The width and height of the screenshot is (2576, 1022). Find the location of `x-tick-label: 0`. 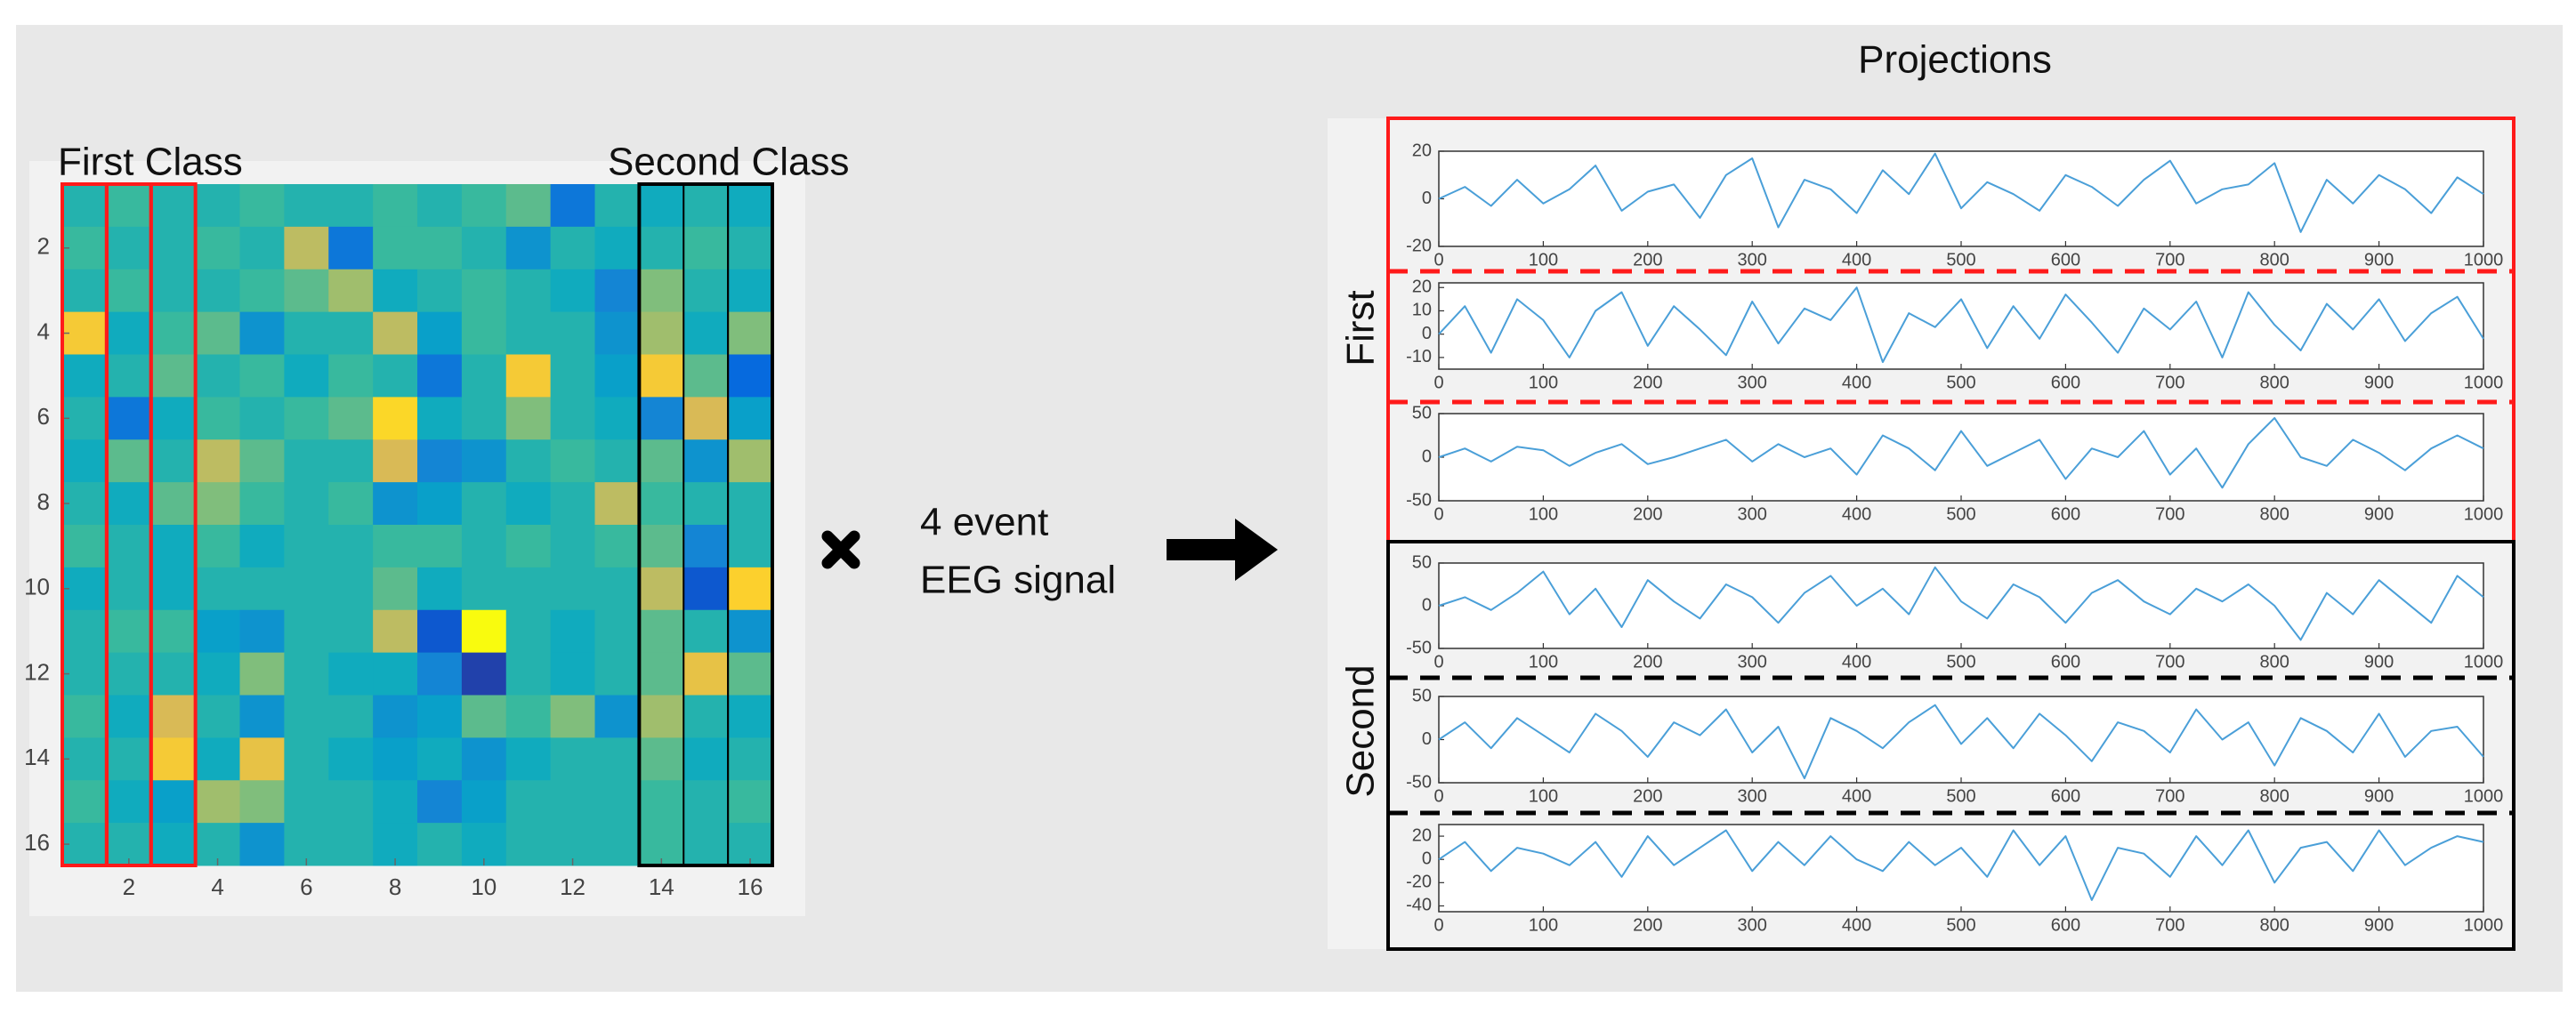

x-tick-label: 0 is located at coordinates (1438, 260).